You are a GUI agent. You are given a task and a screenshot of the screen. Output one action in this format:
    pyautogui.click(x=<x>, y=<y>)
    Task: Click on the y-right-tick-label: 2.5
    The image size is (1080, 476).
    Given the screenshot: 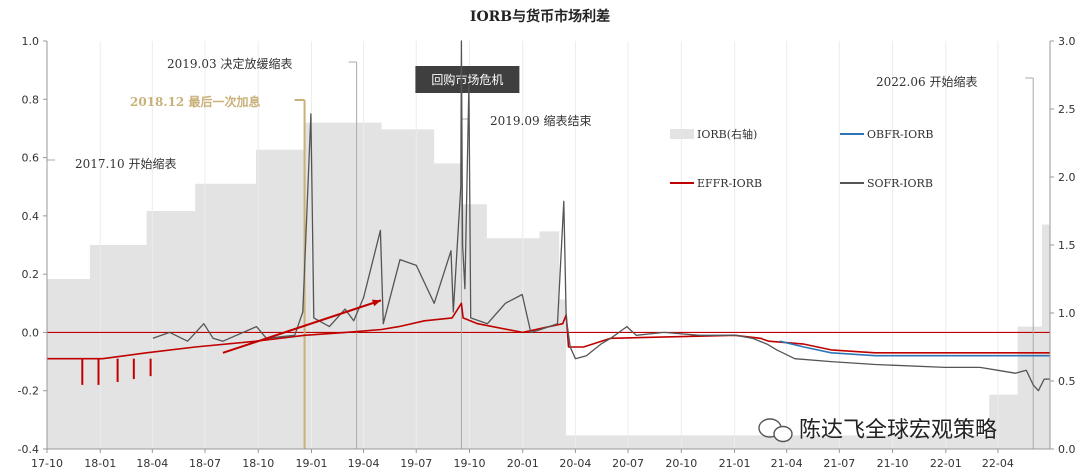 What is the action you would take?
    pyautogui.click(x=1067, y=109)
    